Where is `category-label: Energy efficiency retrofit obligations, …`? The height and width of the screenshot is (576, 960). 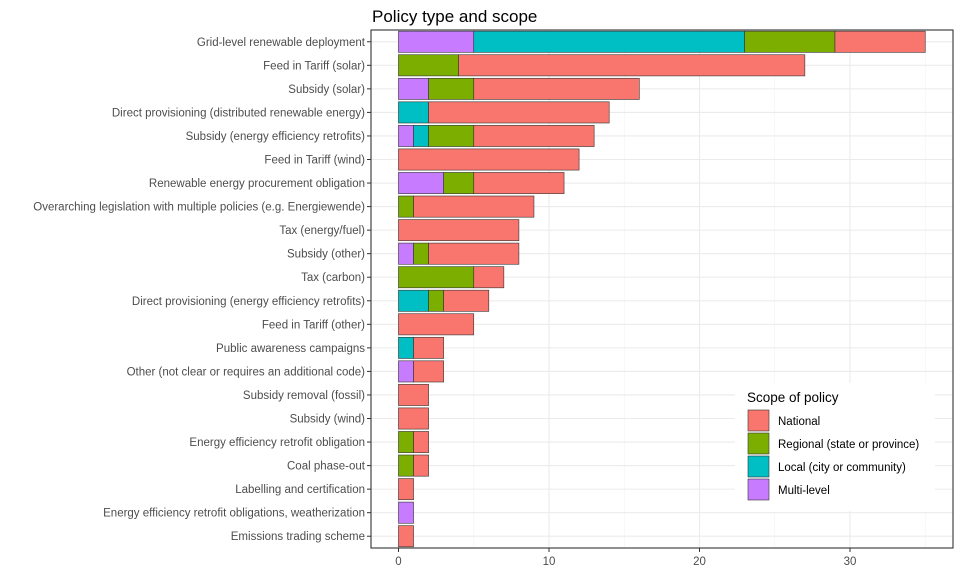 category-label: Energy efficiency retrofit obligations, … is located at coordinates (234, 514).